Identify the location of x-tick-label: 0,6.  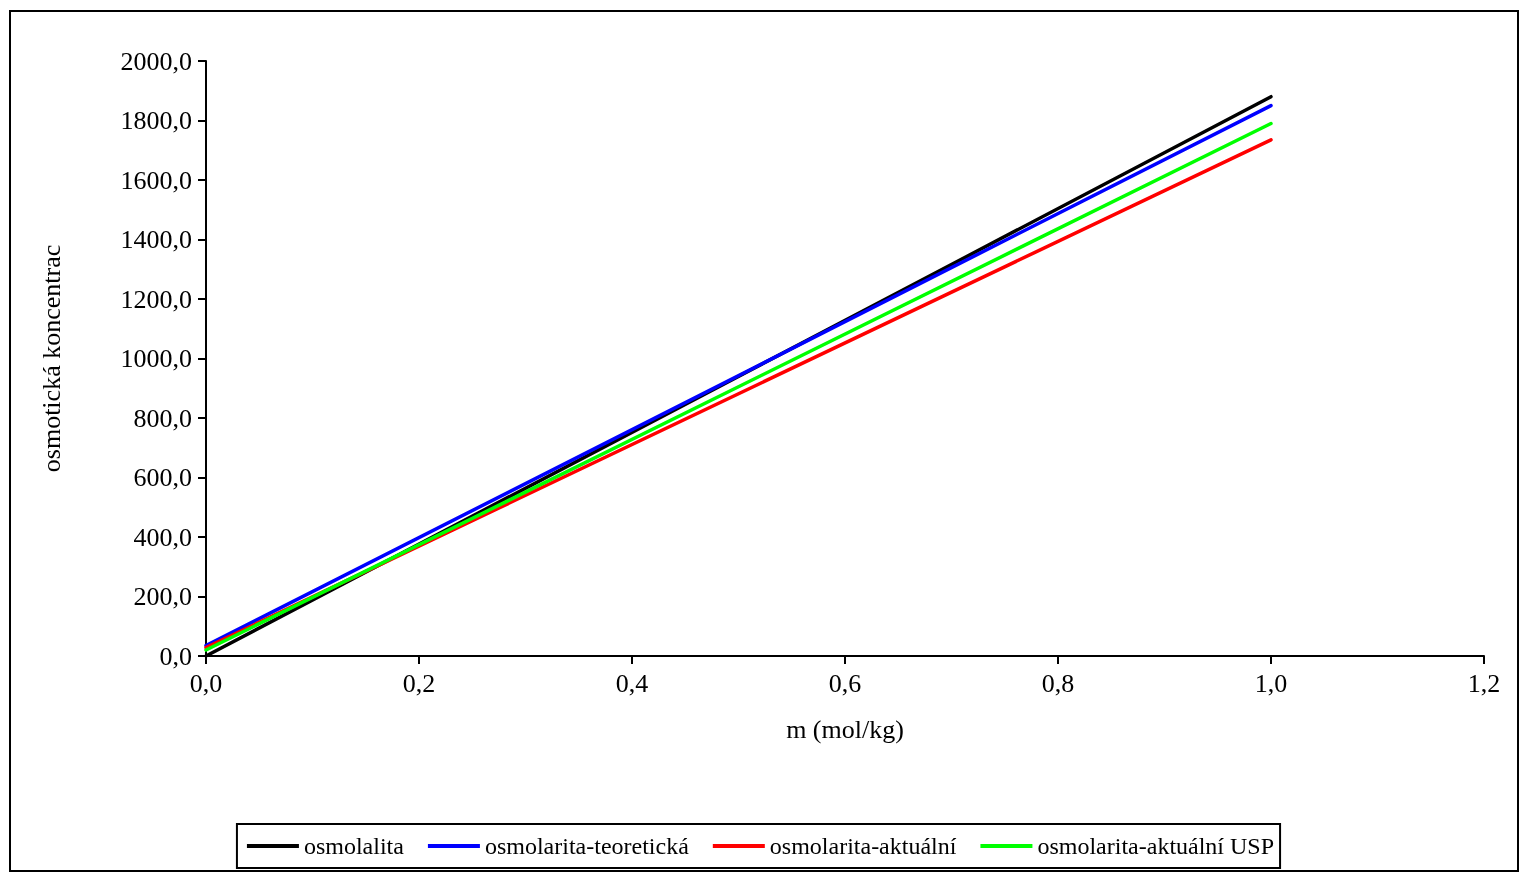
(845, 683).